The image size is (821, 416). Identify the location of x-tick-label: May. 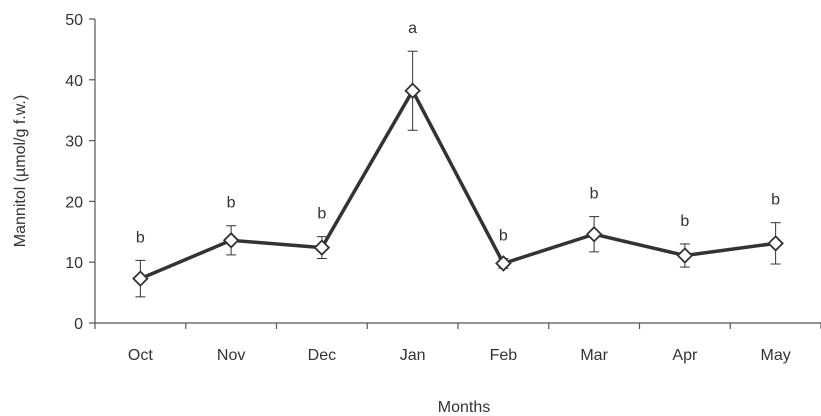
(776, 355).